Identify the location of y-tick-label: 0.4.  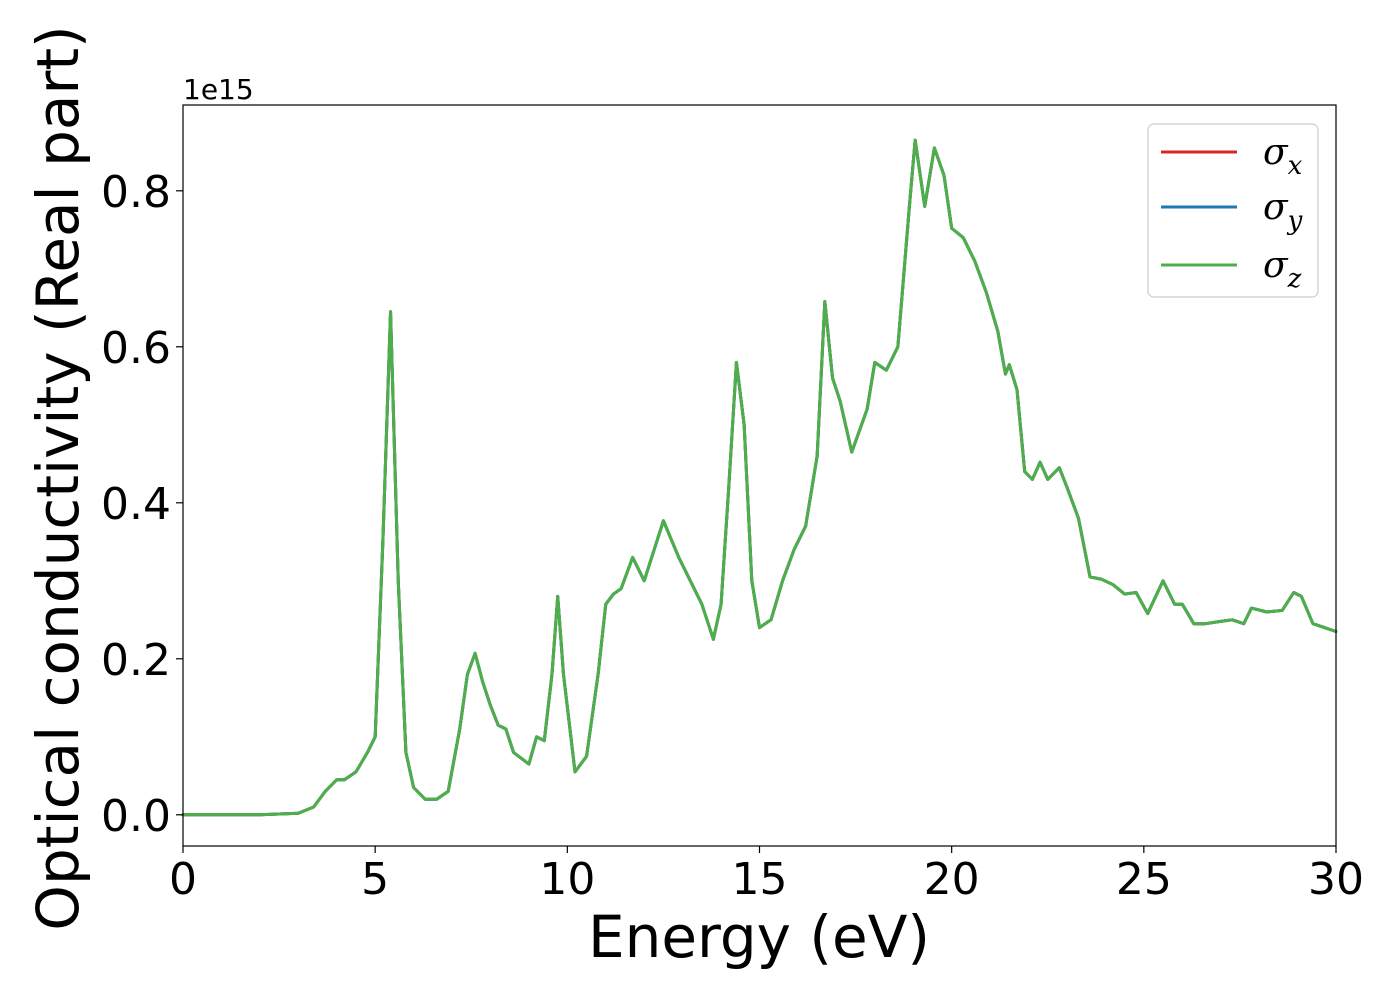
(136, 504).